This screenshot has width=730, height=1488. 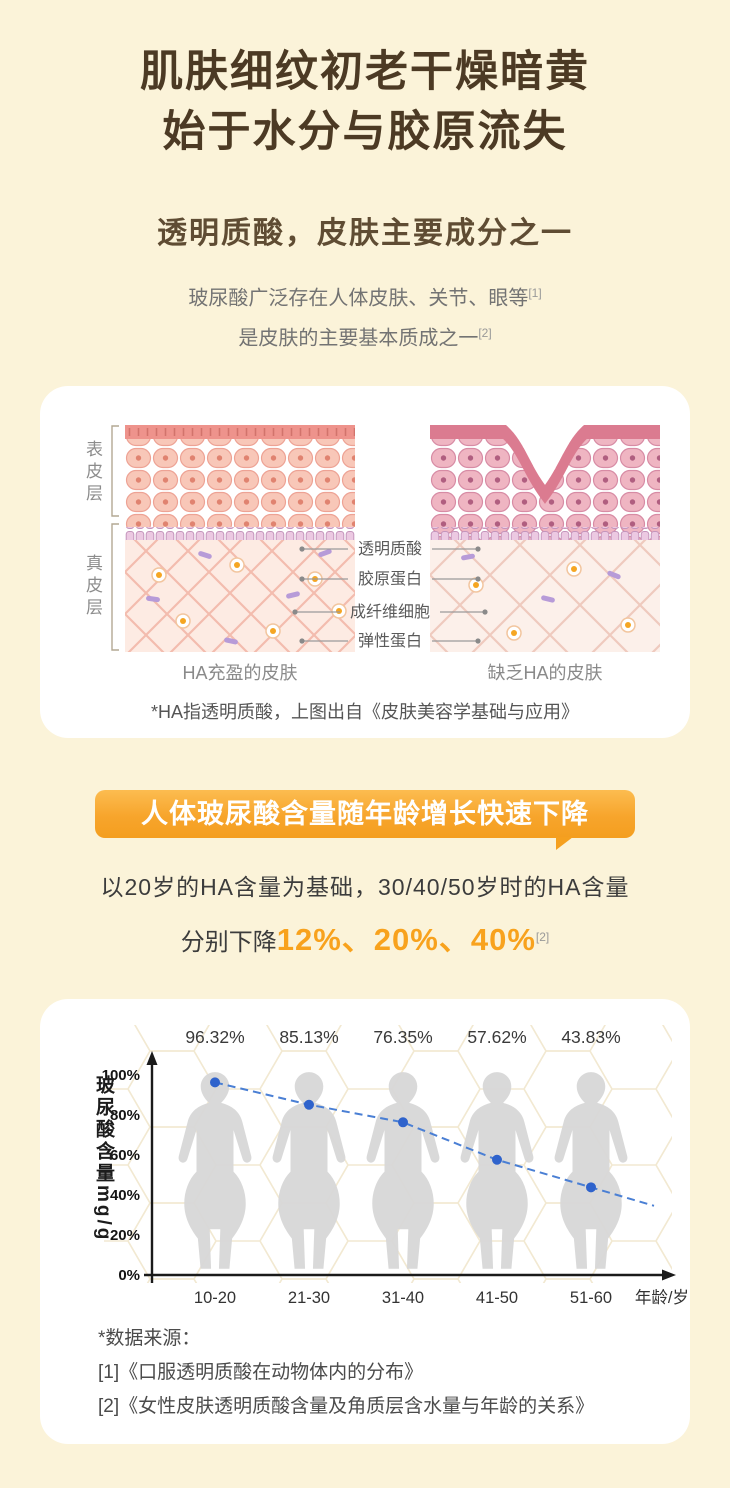 I want to click on y-tick-label: 60%, so click(x=125, y=1155).